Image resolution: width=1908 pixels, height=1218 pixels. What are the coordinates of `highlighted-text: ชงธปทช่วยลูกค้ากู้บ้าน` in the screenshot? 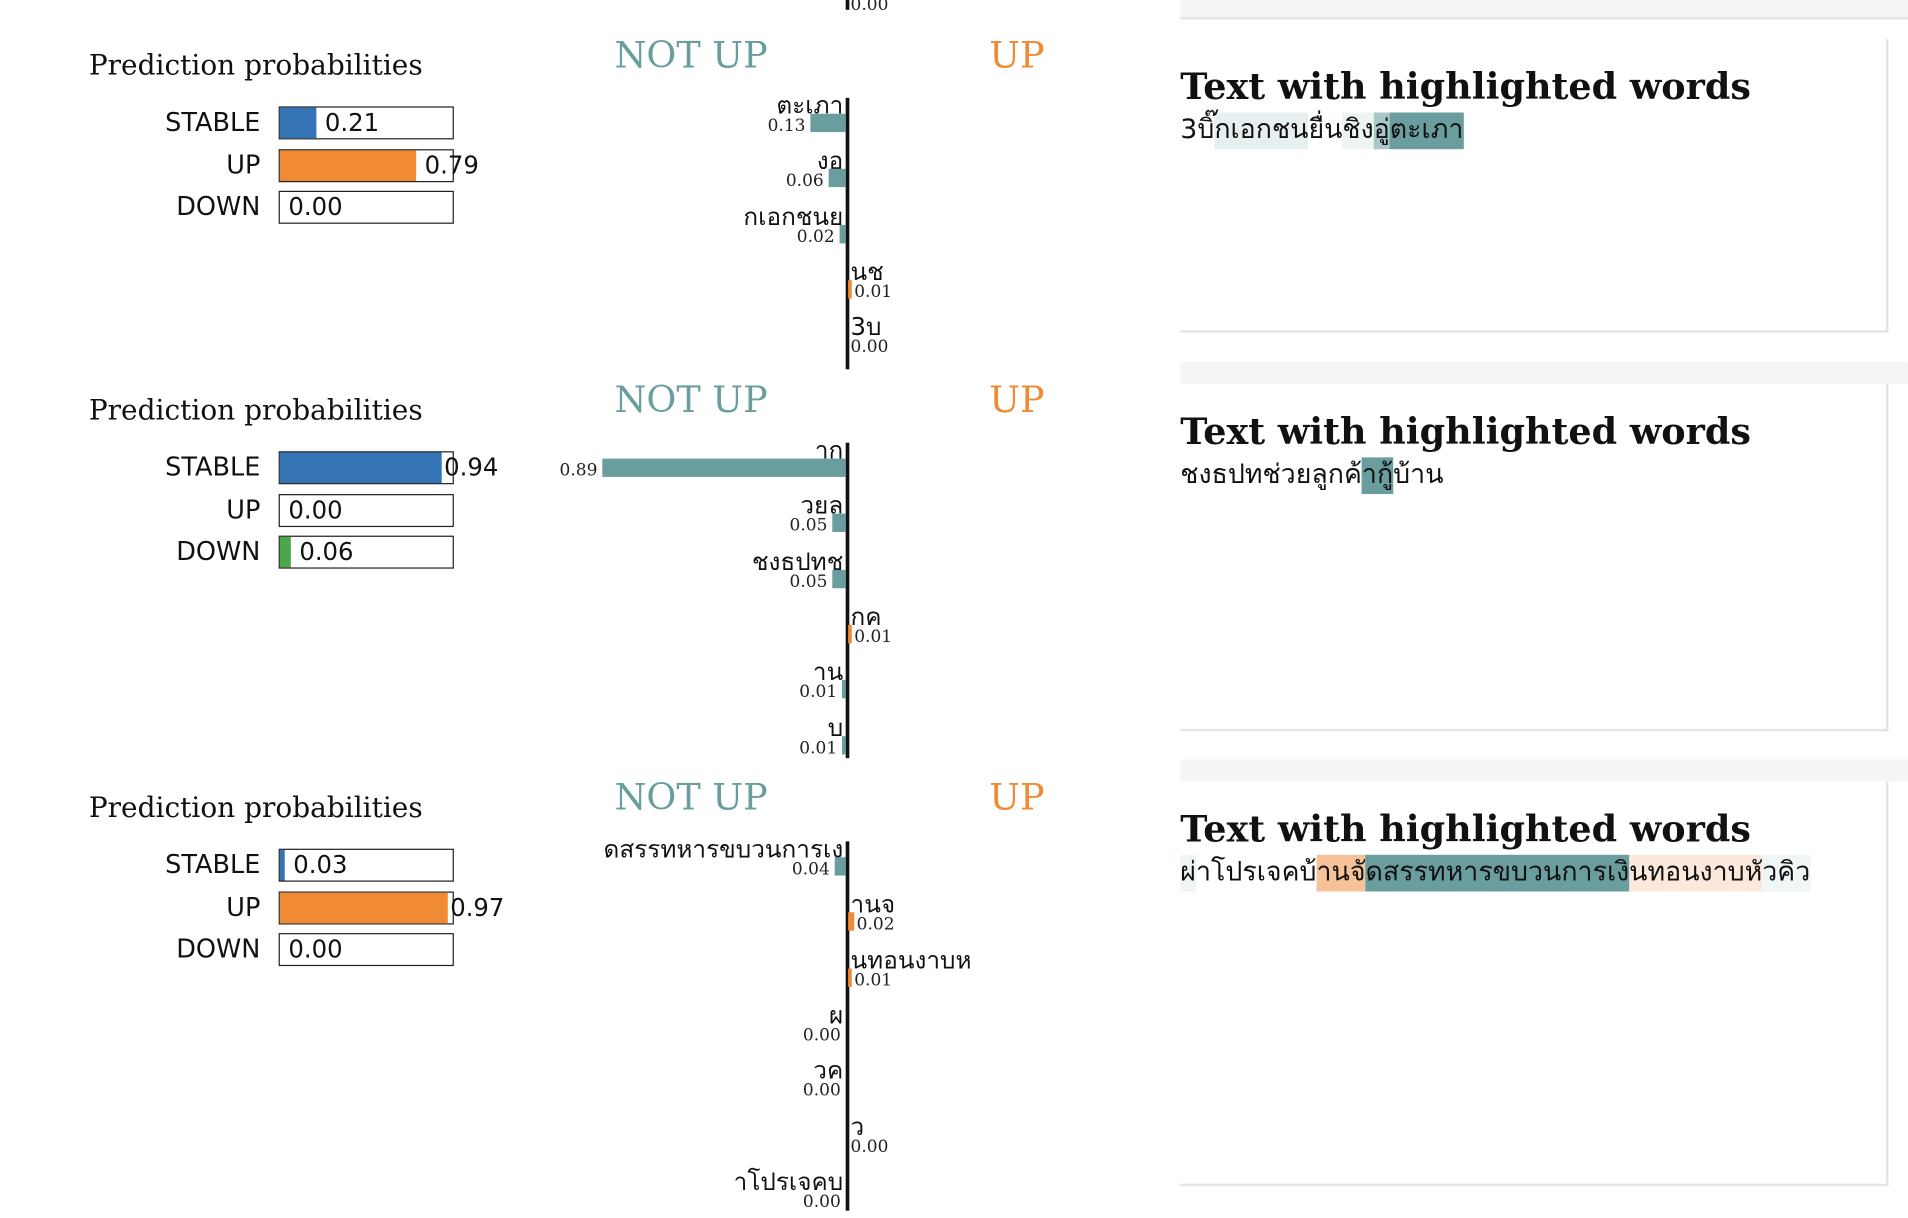 It's located at (1312, 476).